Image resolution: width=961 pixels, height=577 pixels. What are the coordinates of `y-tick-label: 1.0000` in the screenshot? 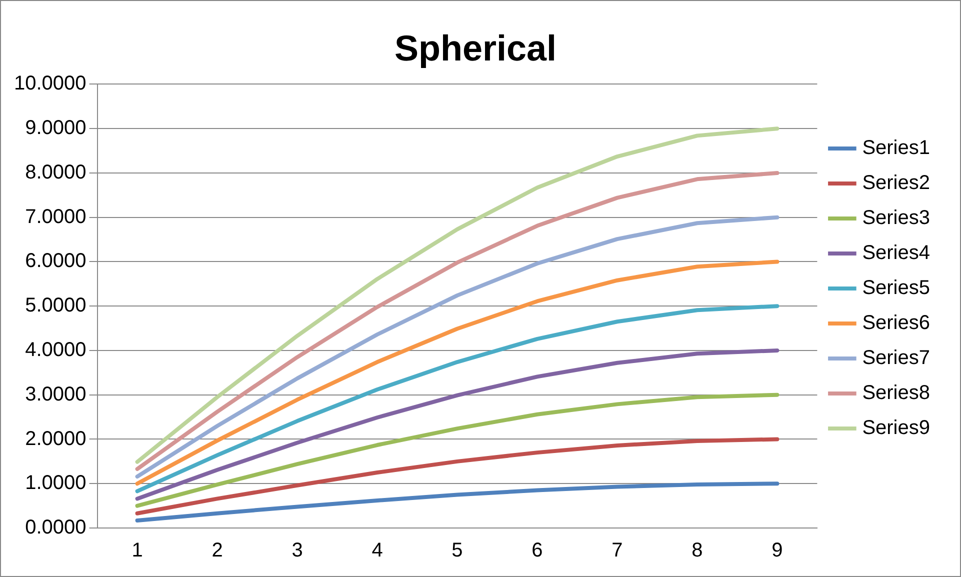 It's located at (55, 483).